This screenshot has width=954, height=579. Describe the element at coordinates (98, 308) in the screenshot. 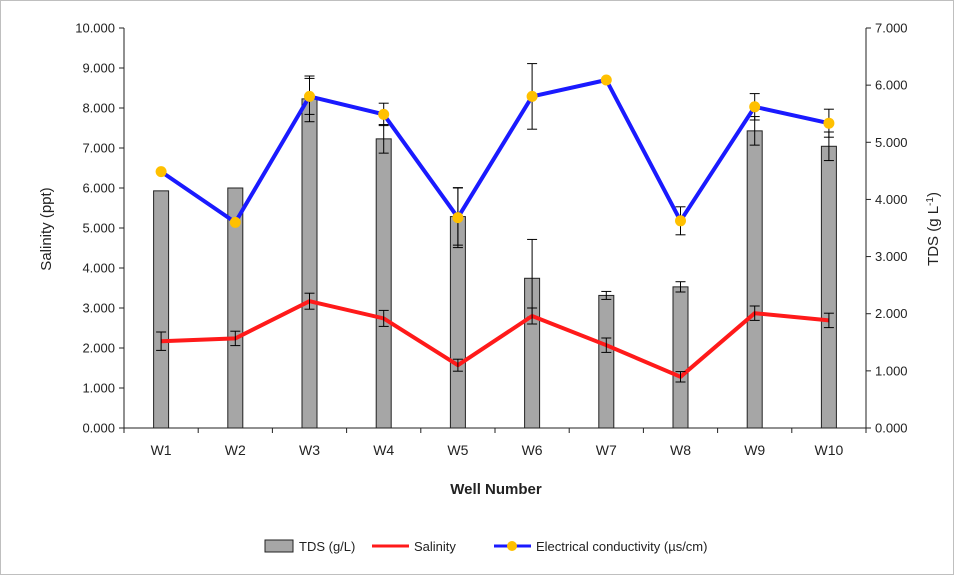

I see `y-tick-label: 3.000` at that location.